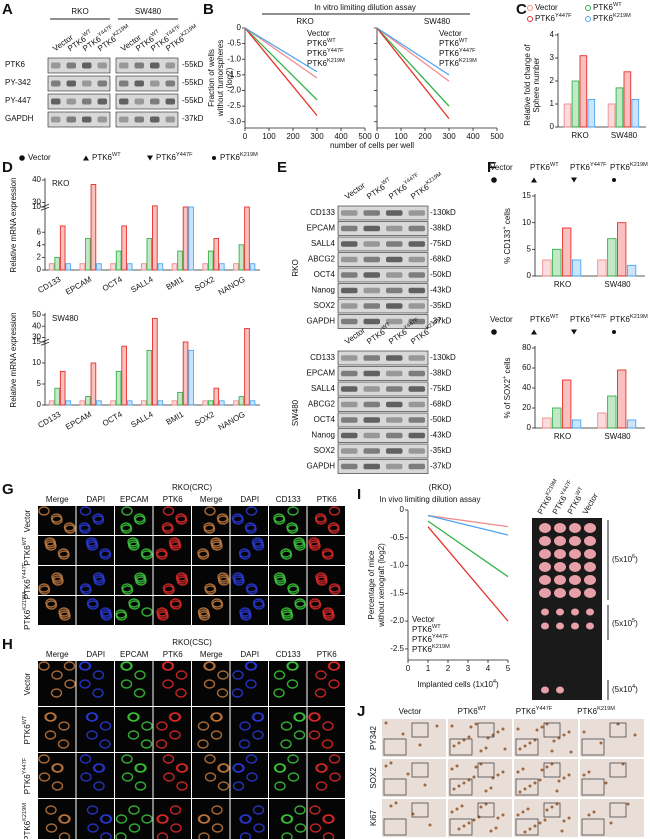 The width and height of the screenshot is (650, 839). I want to click on column-label: PTK6K219M, so click(596, 711).